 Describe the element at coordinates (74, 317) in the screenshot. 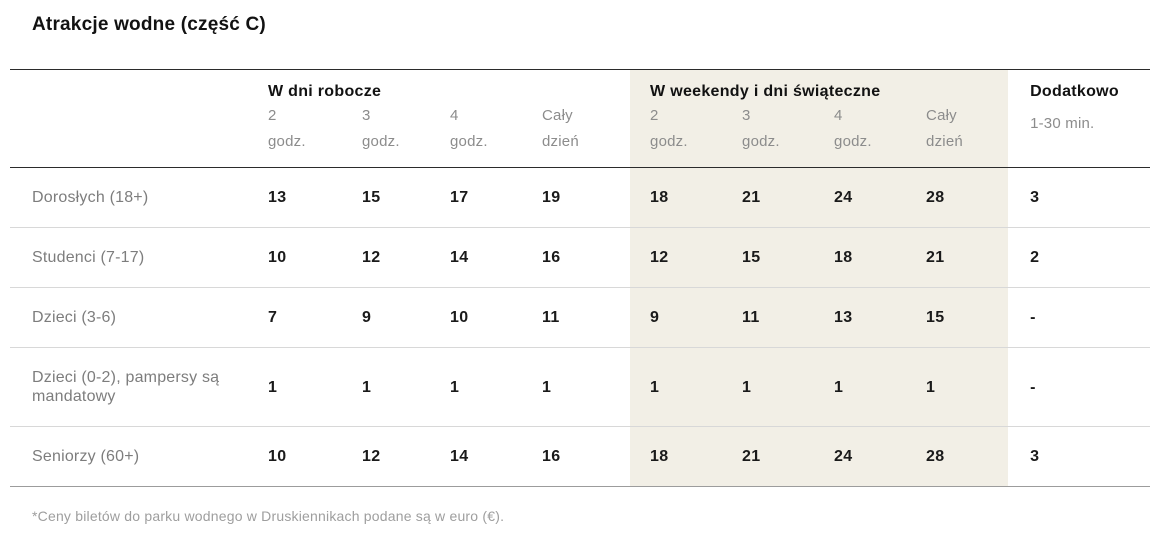

I see `row-label: Dzieci (3-6)` at that location.